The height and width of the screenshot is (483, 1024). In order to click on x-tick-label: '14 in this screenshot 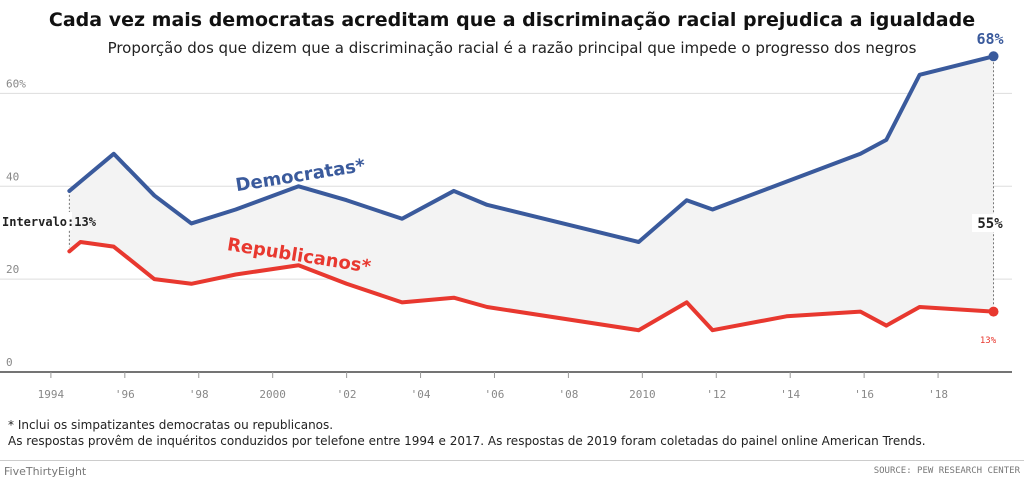, I will do `click(790, 394)`.